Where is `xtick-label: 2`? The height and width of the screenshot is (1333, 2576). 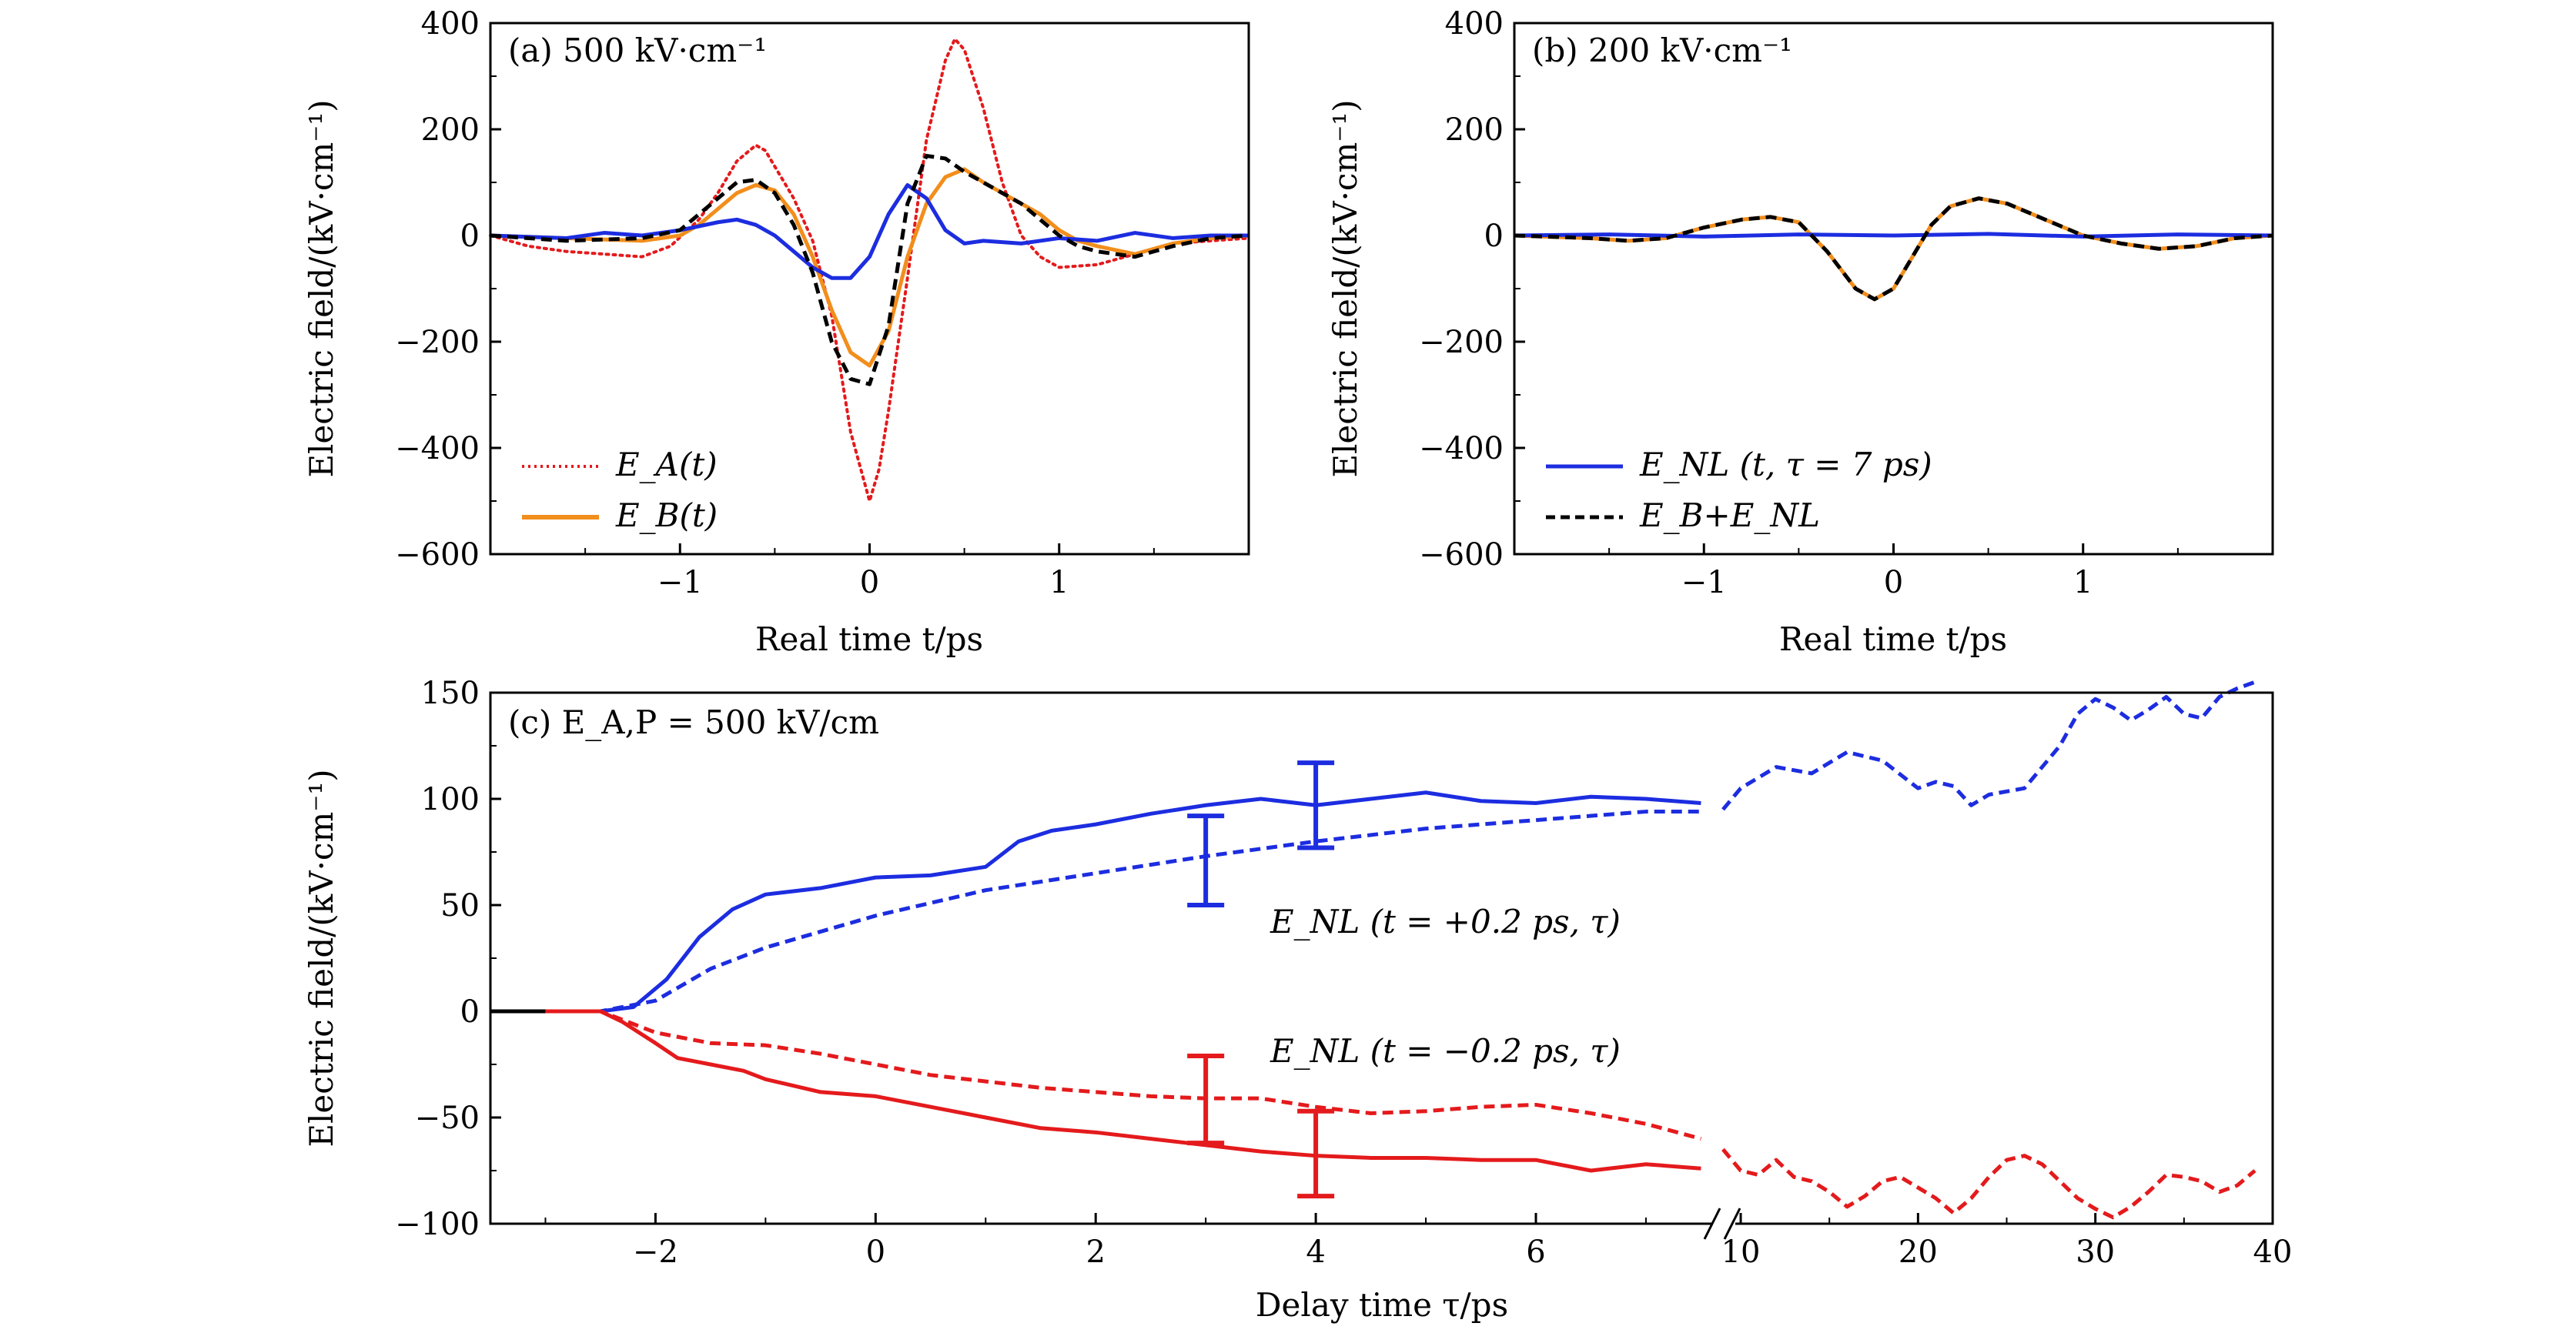
xtick-label: 2 is located at coordinates (1096, 1252).